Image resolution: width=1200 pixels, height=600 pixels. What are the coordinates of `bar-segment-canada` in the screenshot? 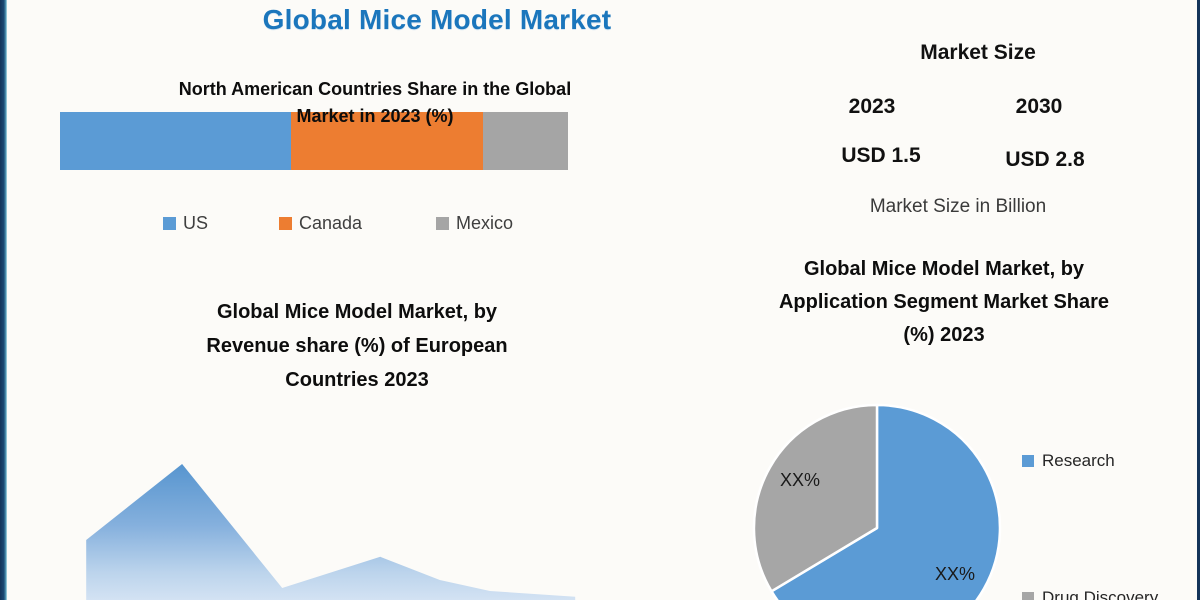 It's located at (387, 141).